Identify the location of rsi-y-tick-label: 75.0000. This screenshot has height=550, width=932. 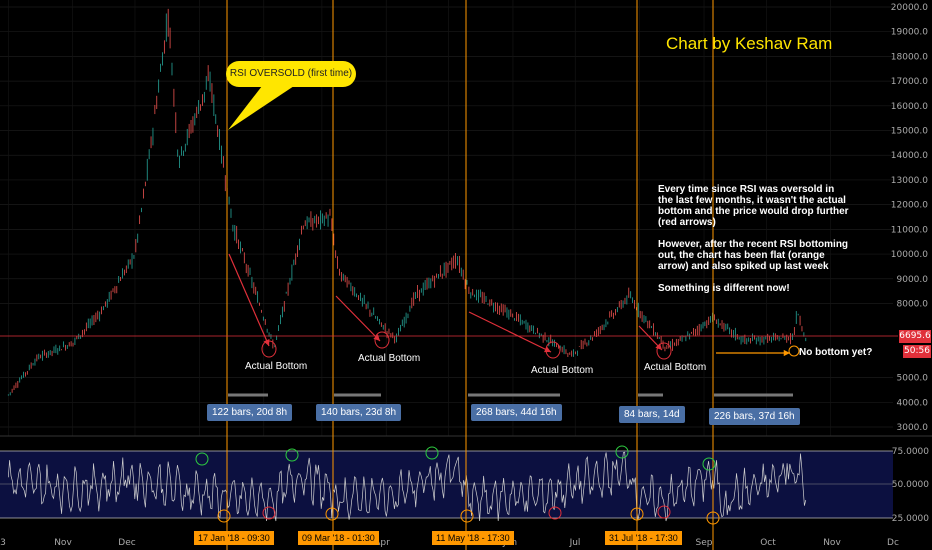
(910, 452).